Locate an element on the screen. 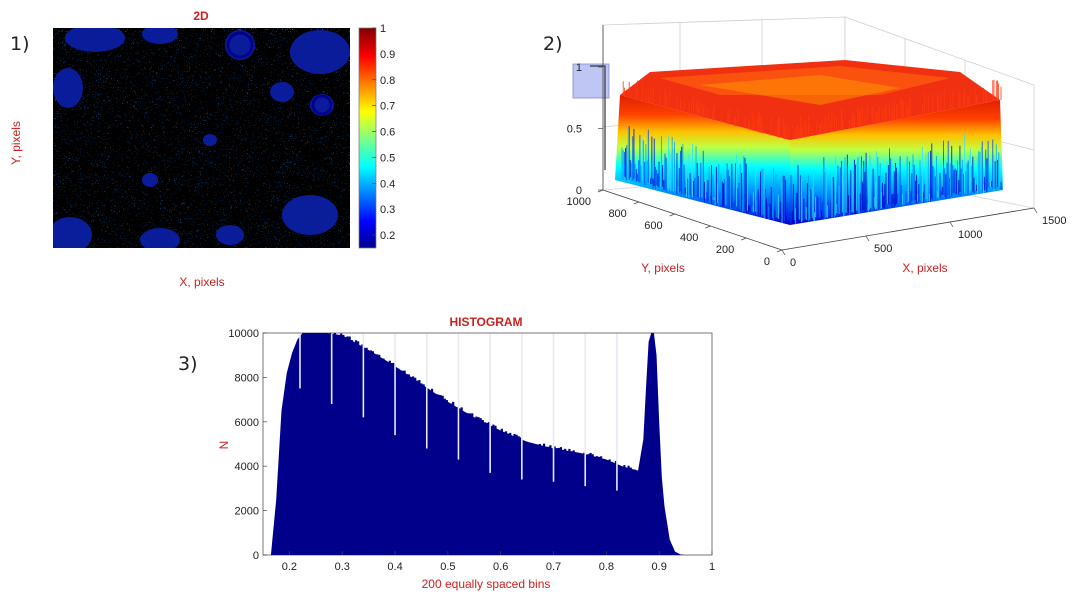  histogram-x-ticks: 0.2 0.3 0.4 0.5 0.6 0.7 0.8 0.9 1 is located at coordinates (498, 562).